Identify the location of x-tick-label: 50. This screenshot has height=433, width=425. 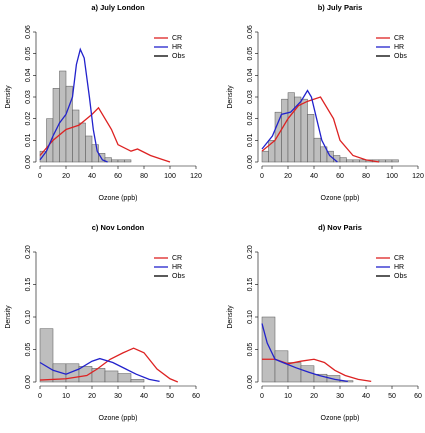
(392, 396).